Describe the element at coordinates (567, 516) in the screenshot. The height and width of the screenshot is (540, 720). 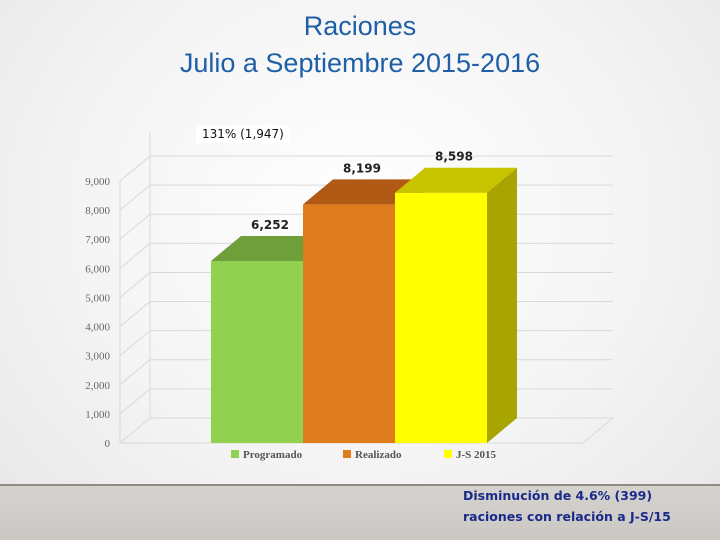
I see `summary-note-line-2: raciones con relación a J-S/15` at that location.